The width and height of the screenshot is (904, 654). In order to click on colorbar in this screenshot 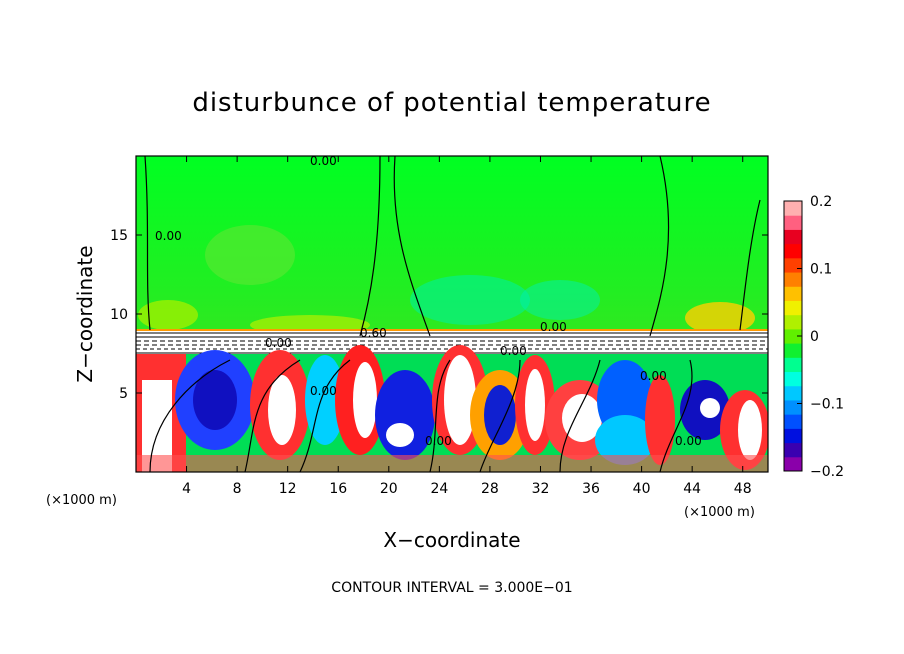, I will do `click(793, 336)`.